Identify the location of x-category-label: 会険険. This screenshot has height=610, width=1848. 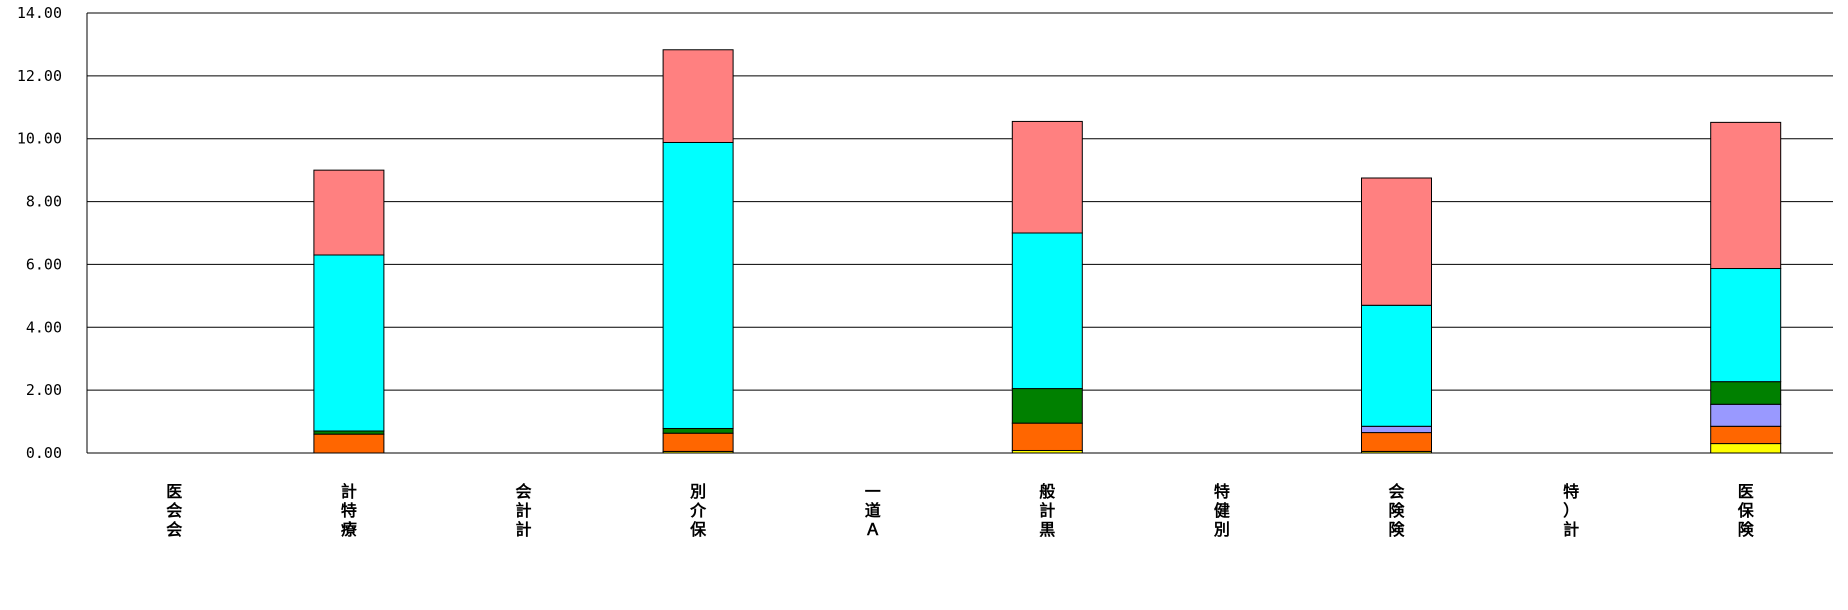
(1396, 510).